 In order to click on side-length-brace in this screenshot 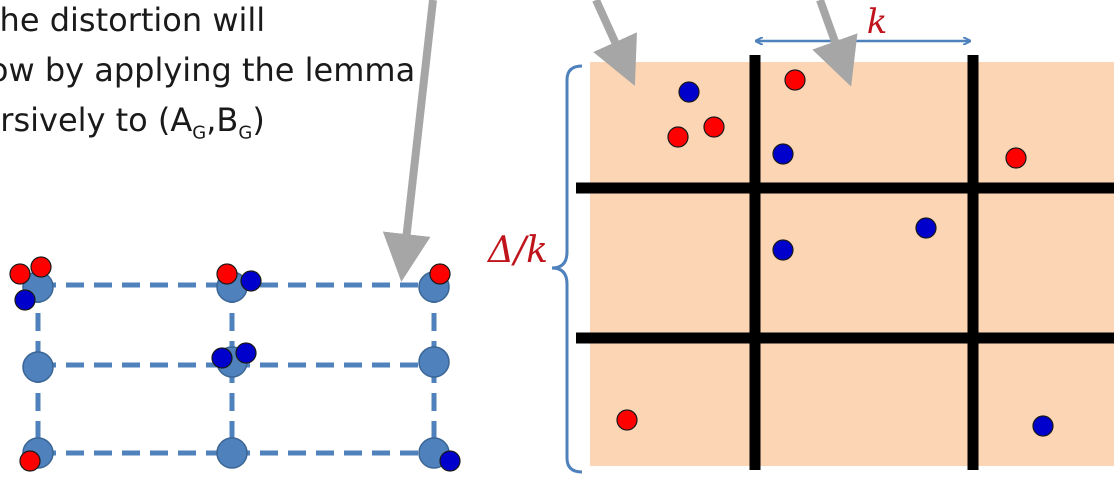, I will do `click(567, 269)`.